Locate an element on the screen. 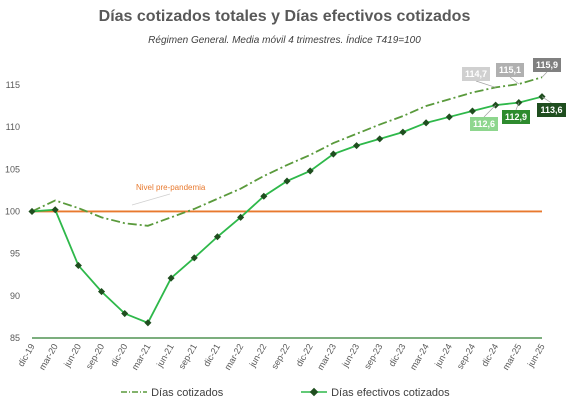 The width and height of the screenshot is (569, 412). x-tick-label-sep-23: sep-23 is located at coordinates (373, 356).